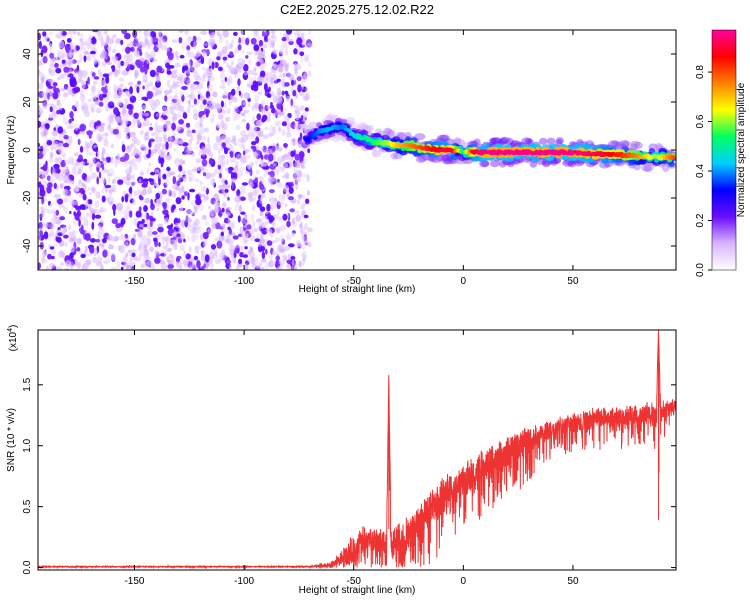 This screenshot has width=750, height=600. I want to click on colorbar-gradient, so click(724, 150).